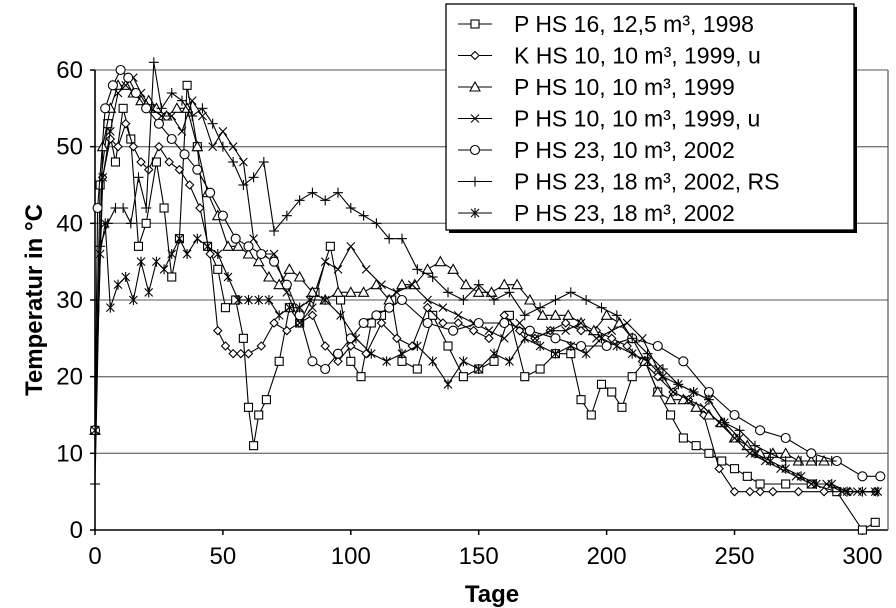  What do you see at coordinates (609, 119) in the screenshot?
I see `legend-entry: P HS 10, 10 m³, 1999, u` at bounding box center [609, 119].